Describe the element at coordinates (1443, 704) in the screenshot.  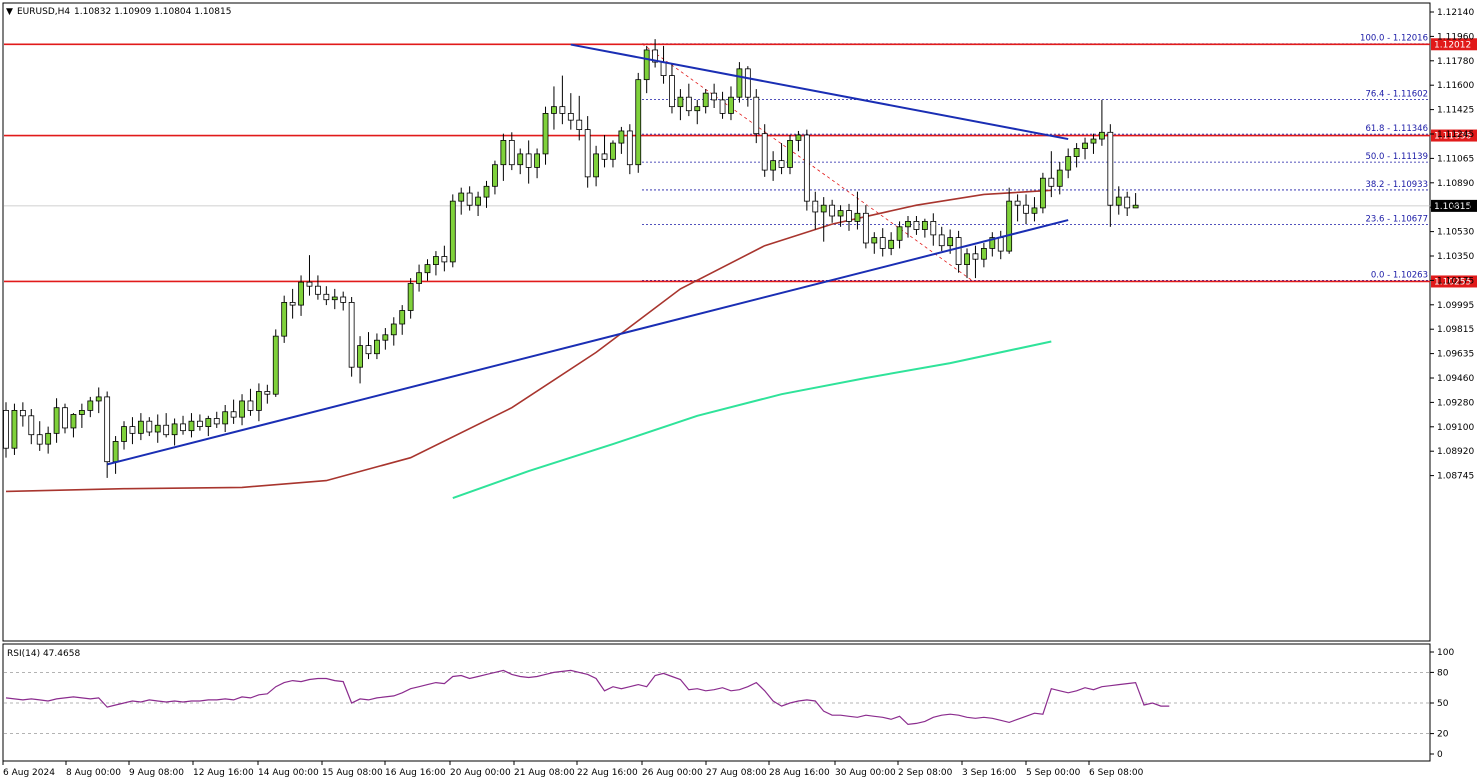
I see `rsi-tick-label: 50` at that location.